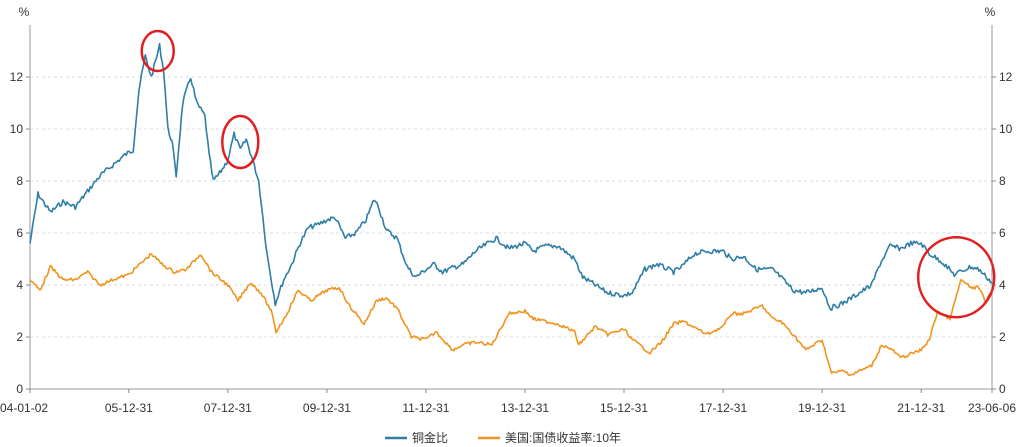  What do you see at coordinates (17, 77) in the screenshot?
I see `left-tick-label: 12` at bounding box center [17, 77].